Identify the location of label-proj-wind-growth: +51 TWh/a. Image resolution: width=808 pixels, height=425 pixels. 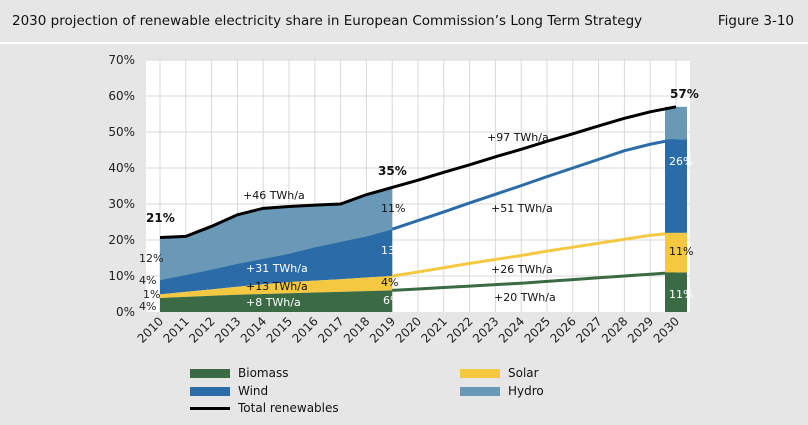
(522, 208).